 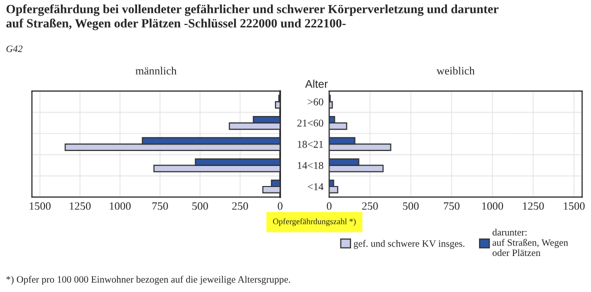 I want to click on y-tick-label: 14<18, so click(x=311, y=166).